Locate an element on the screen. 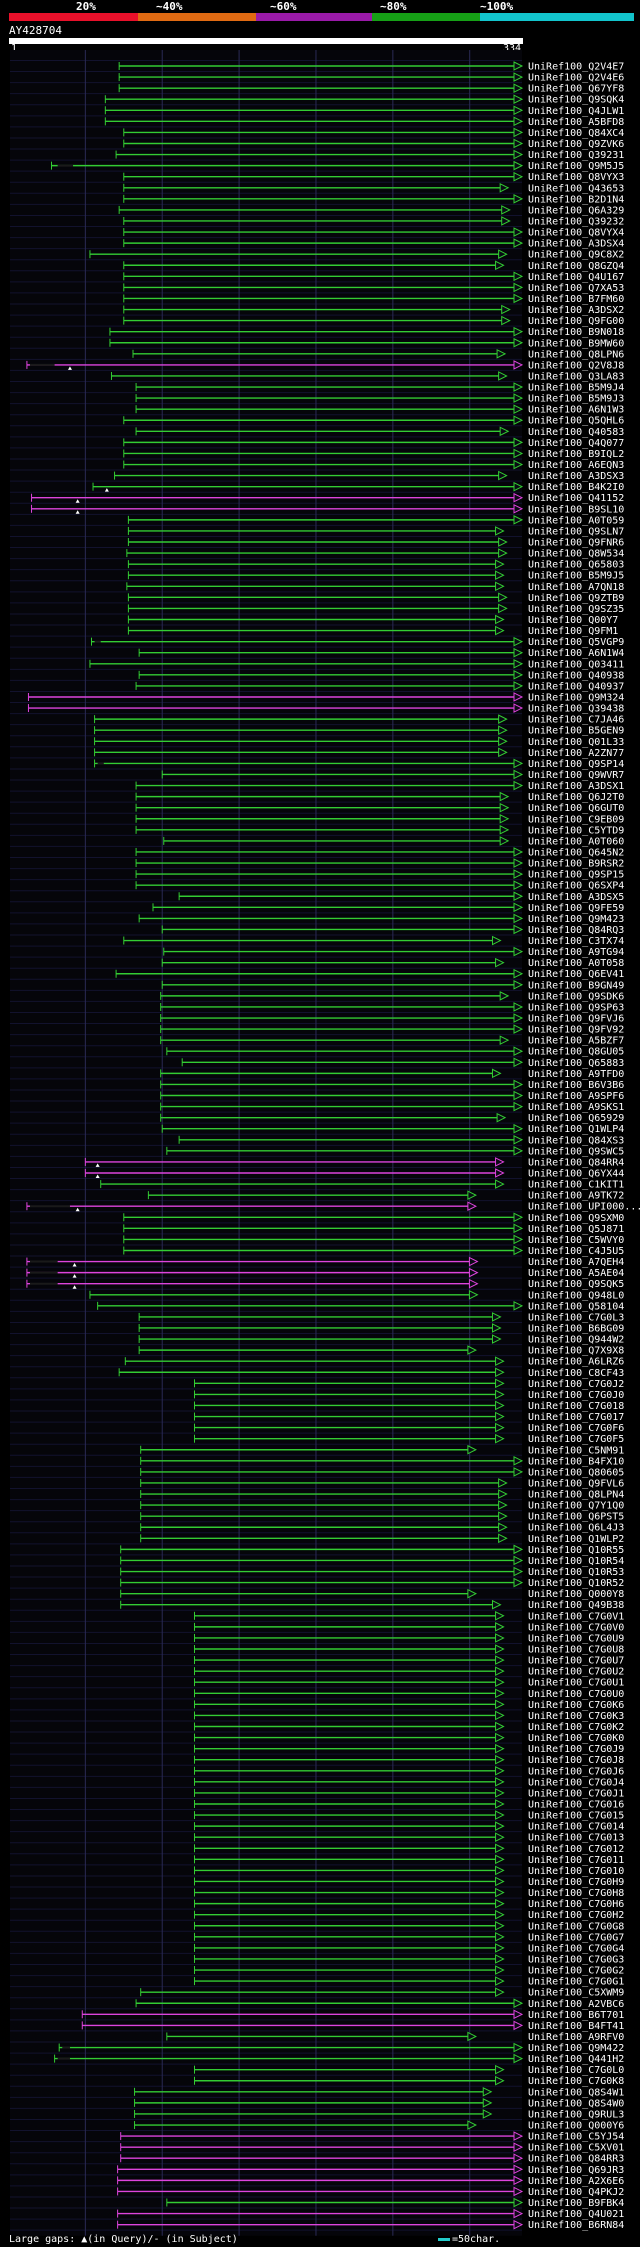  hit-row: UniRef100_C7G0V0 is located at coordinates (409, 1627).